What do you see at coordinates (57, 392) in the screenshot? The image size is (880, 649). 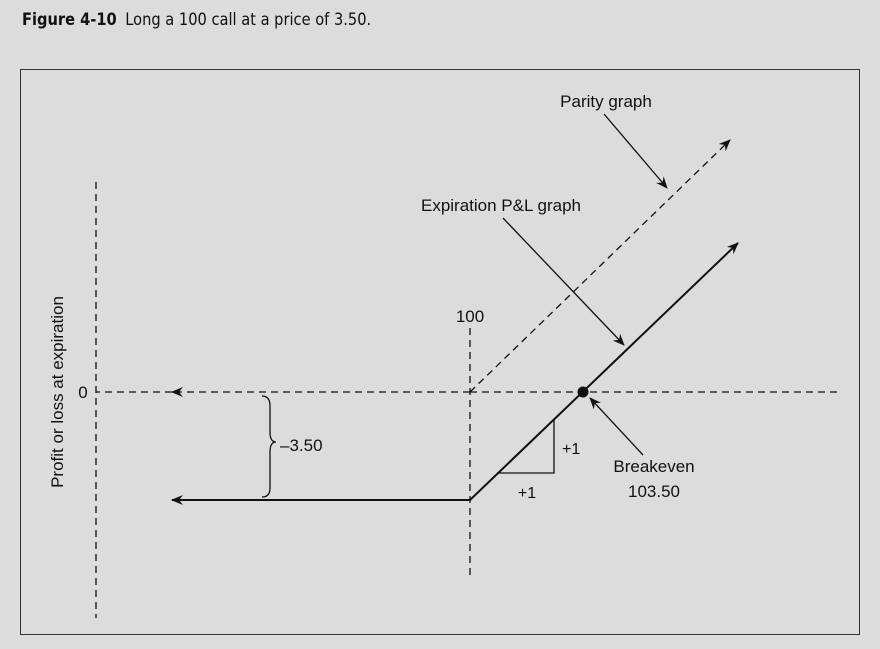 I see `y-axis-label: Profit or loss at expiration` at bounding box center [57, 392].